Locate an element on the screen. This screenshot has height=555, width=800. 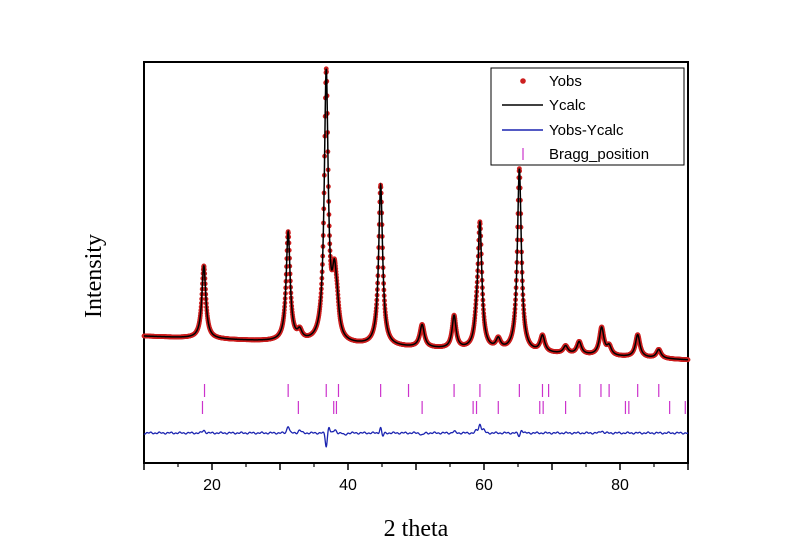
y-axis-label: Intensity is located at coordinates (94, 276).